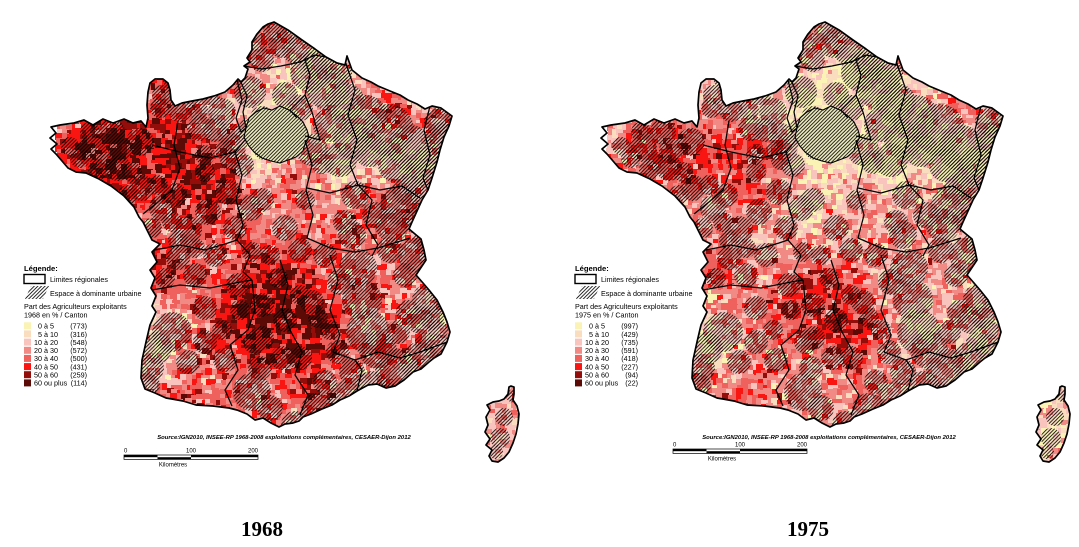  What do you see at coordinates (75, 306) in the screenshot?
I see `svg-text:Part des Agriculteurs exploita: Part des Agriculteurs exploitants` at bounding box center [75, 306].